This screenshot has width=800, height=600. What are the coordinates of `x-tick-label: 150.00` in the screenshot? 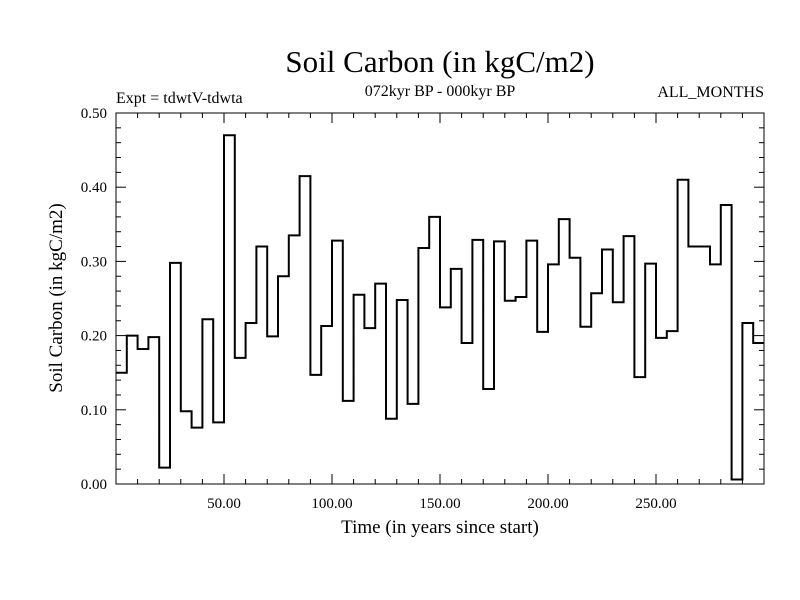 It's located at (439, 504).